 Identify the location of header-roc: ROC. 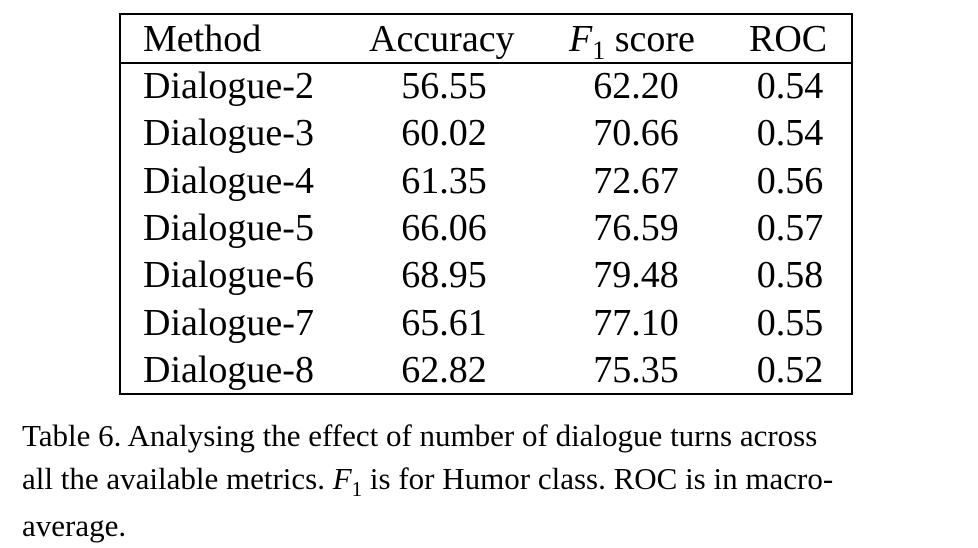
(788, 39).